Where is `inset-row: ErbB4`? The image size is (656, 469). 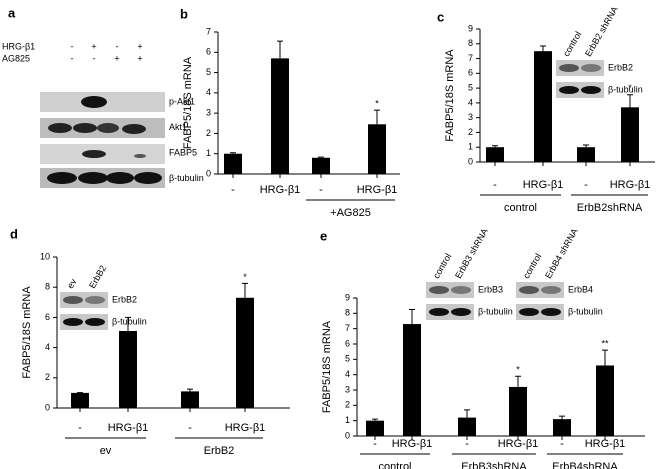
inset-row: ErbB4 is located at coordinates (580, 289).